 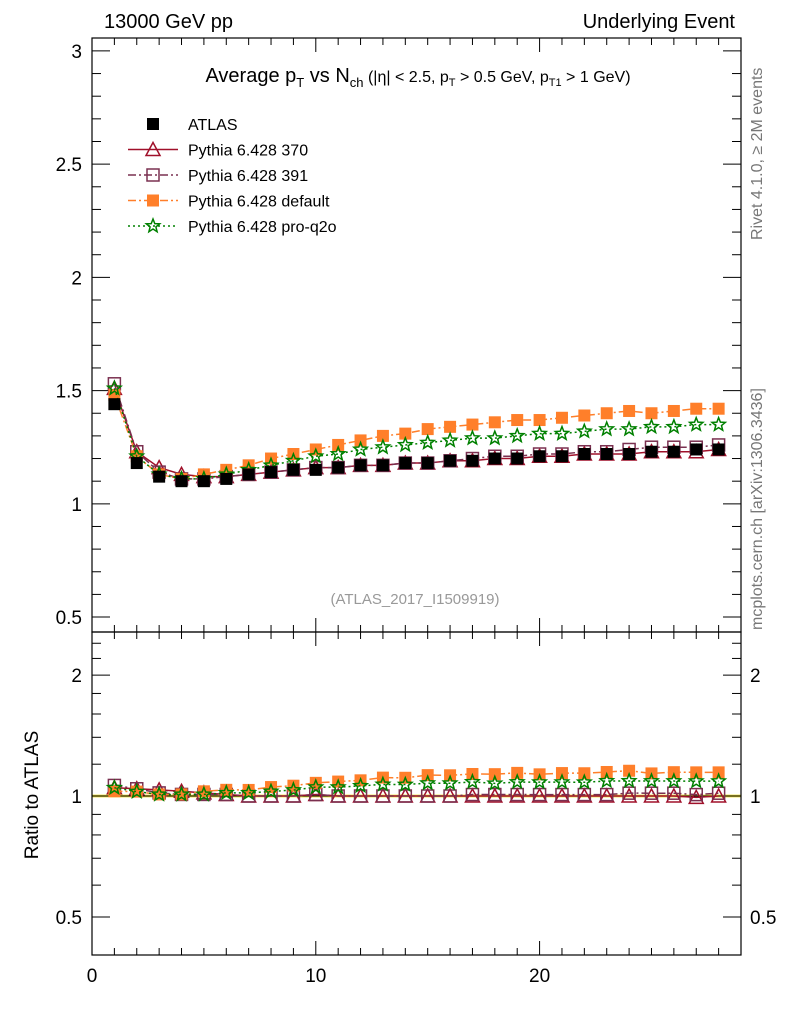 I want to click on header-left: 13000 GeV pp, so click(x=168, y=22).